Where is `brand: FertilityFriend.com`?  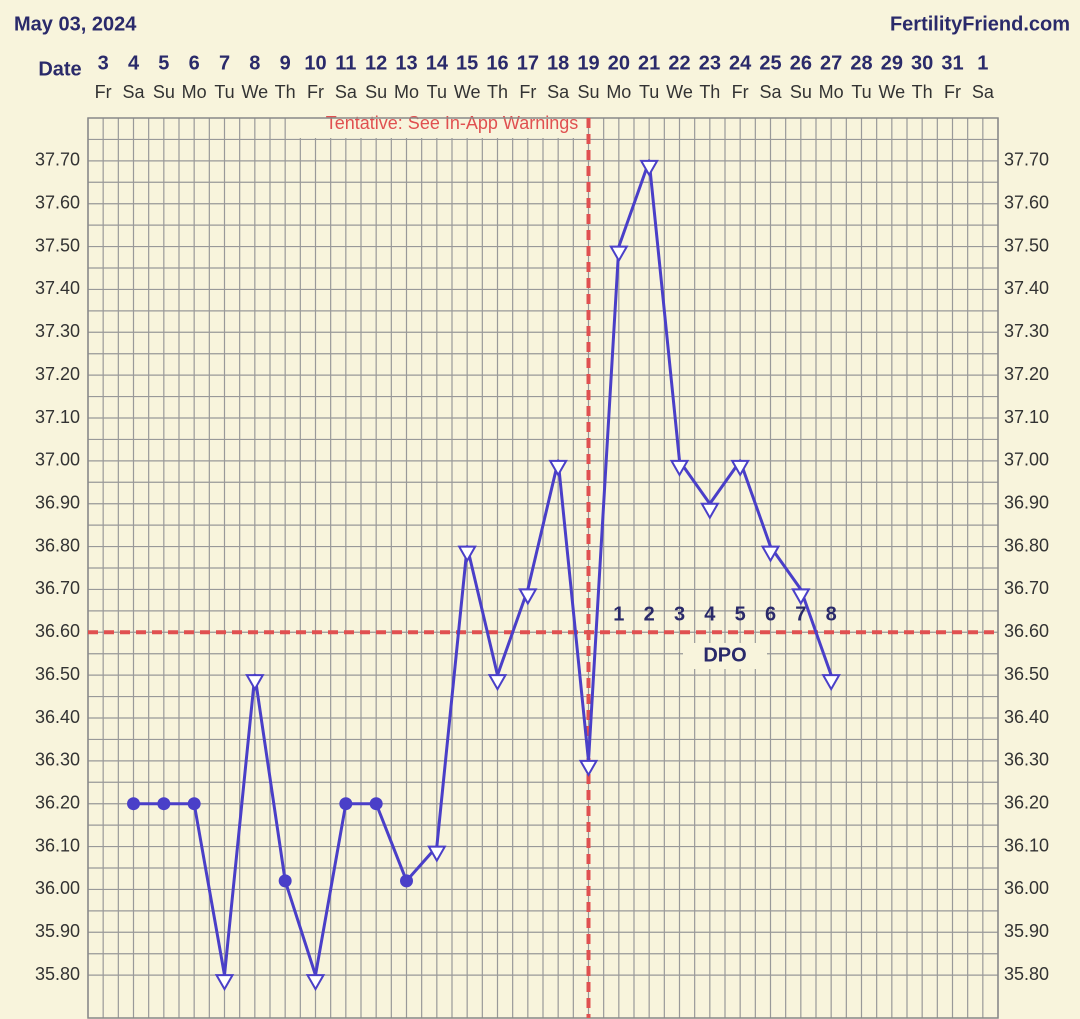 brand: FertilityFriend.com is located at coordinates (980, 24).